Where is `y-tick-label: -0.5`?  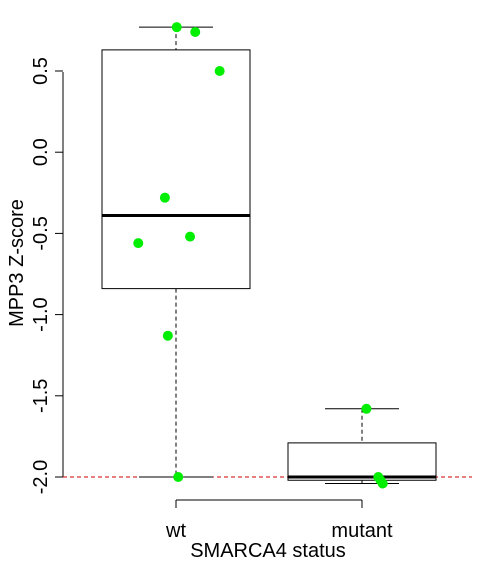 y-tick-label: -0.5 is located at coordinates (41, 233).